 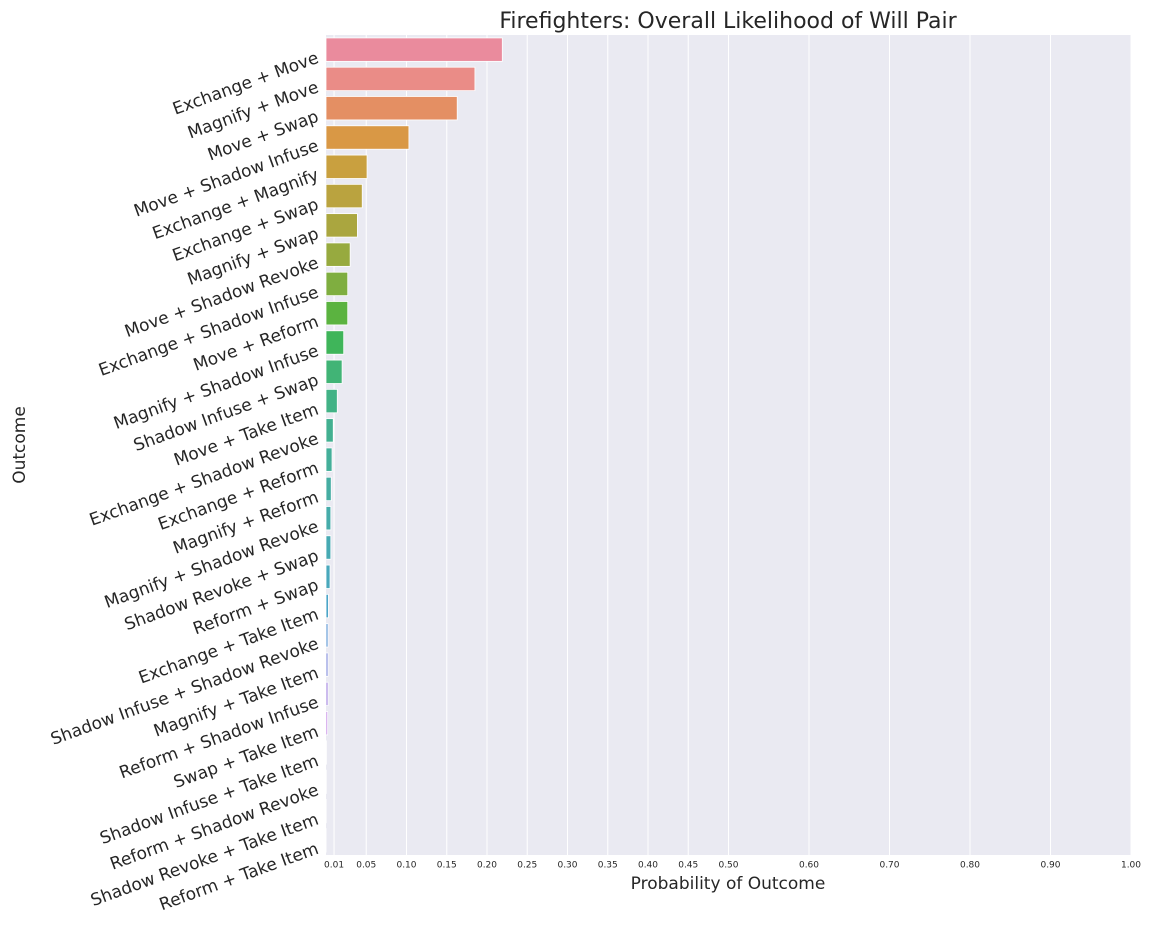 What do you see at coordinates (1131, 866) in the screenshot?
I see `x-tick-label: 1.00` at bounding box center [1131, 866].